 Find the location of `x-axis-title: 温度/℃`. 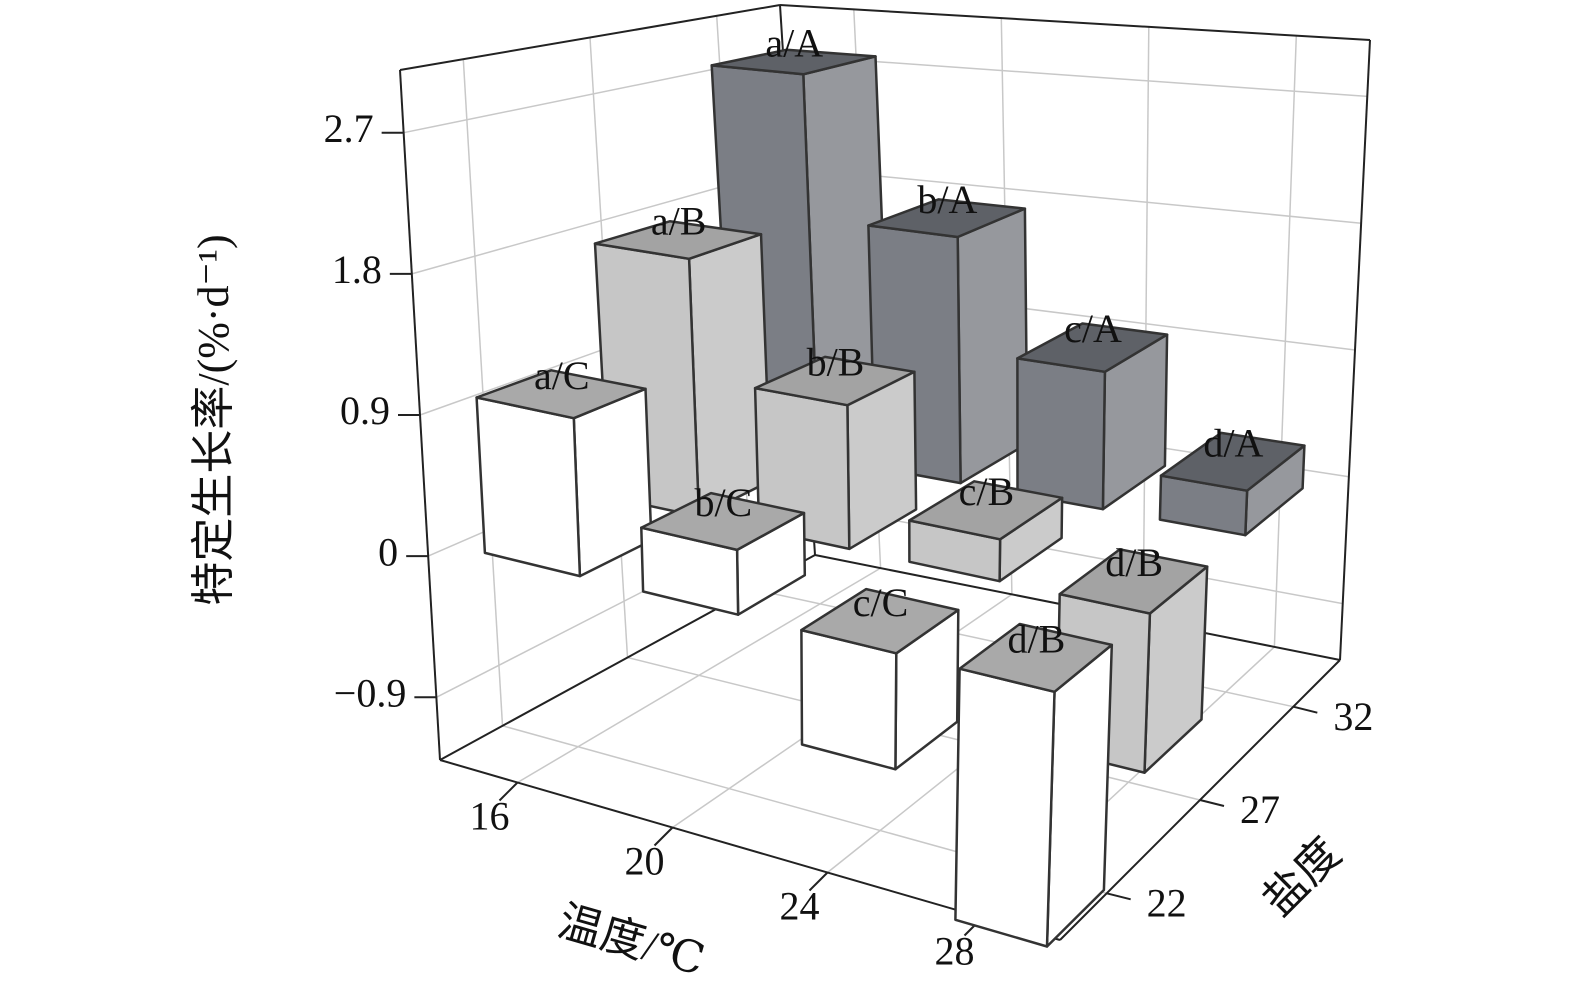

x-axis-title: 温度/℃ is located at coordinates (631, 941).